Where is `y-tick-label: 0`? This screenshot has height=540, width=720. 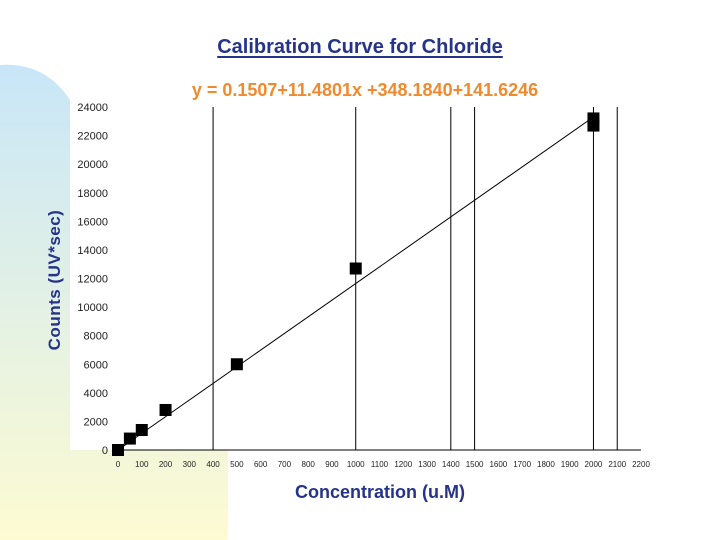 y-tick-label: 0 is located at coordinates (105, 451).